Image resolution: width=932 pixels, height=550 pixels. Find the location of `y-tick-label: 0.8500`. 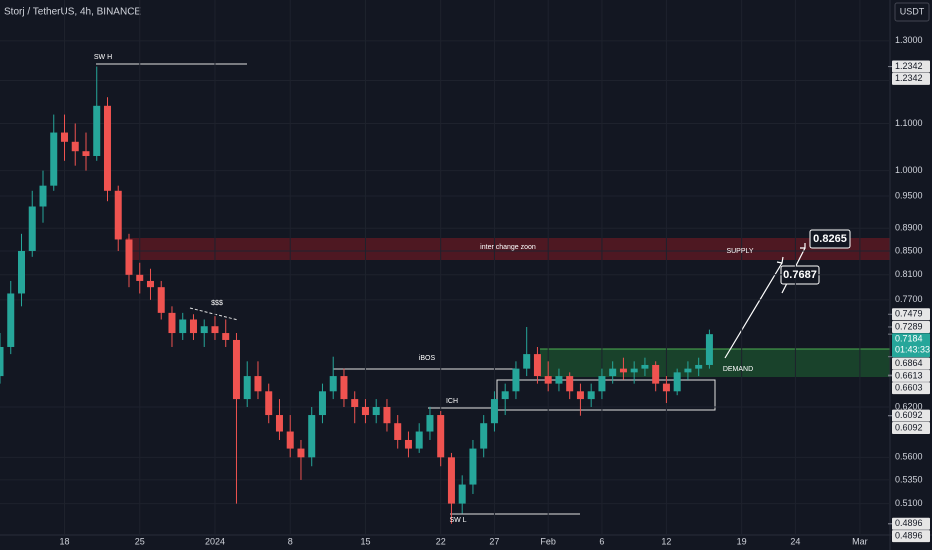

y-tick-label: 0.8500 is located at coordinates (909, 250).